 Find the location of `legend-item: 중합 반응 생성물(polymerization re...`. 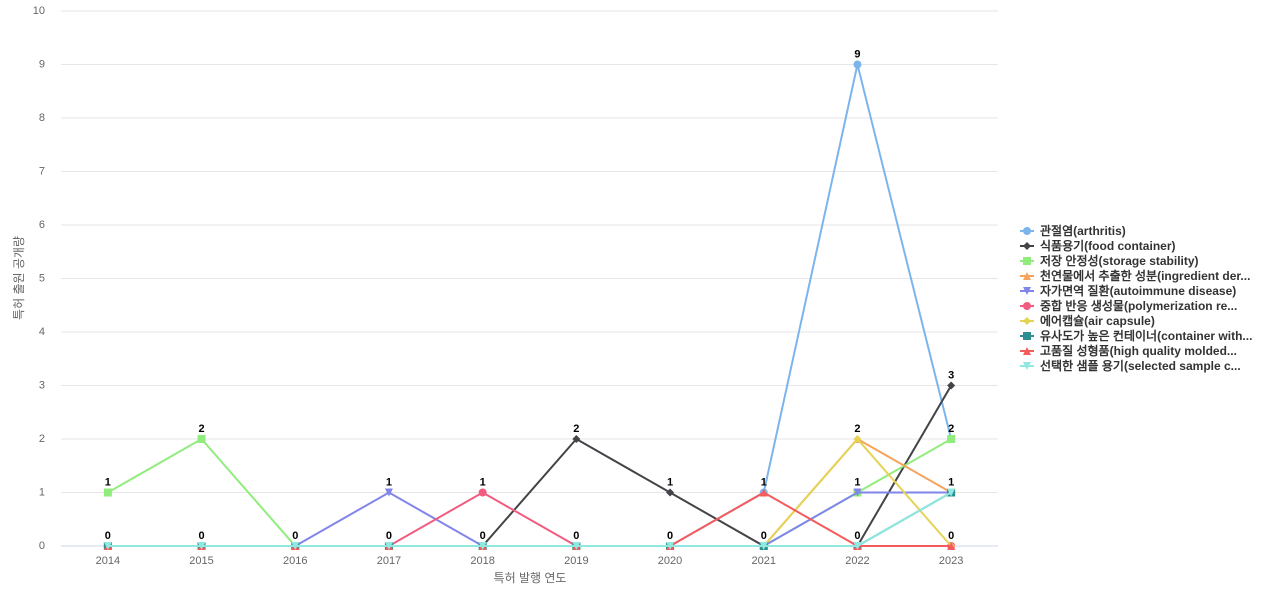

legend-item: 중합 반응 생성물(polymerization re... is located at coordinates (1128, 305).